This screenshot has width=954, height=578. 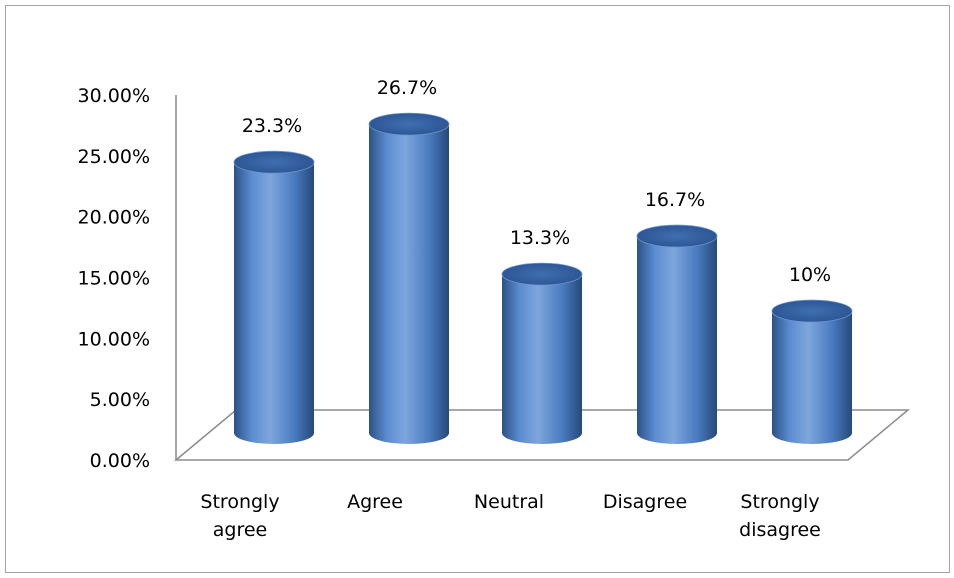 What do you see at coordinates (120, 400) in the screenshot?
I see `y-tick-label: 5.00%` at bounding box center [120, 400].